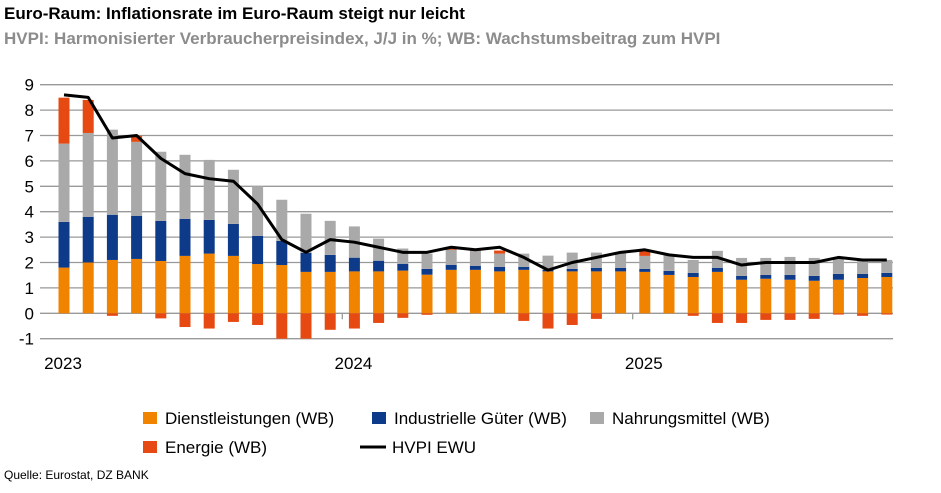  What do you see at coordinates (29, 161) in the screenshot?
I see `y-tick-label: 6` at bounding box center [29, 161].